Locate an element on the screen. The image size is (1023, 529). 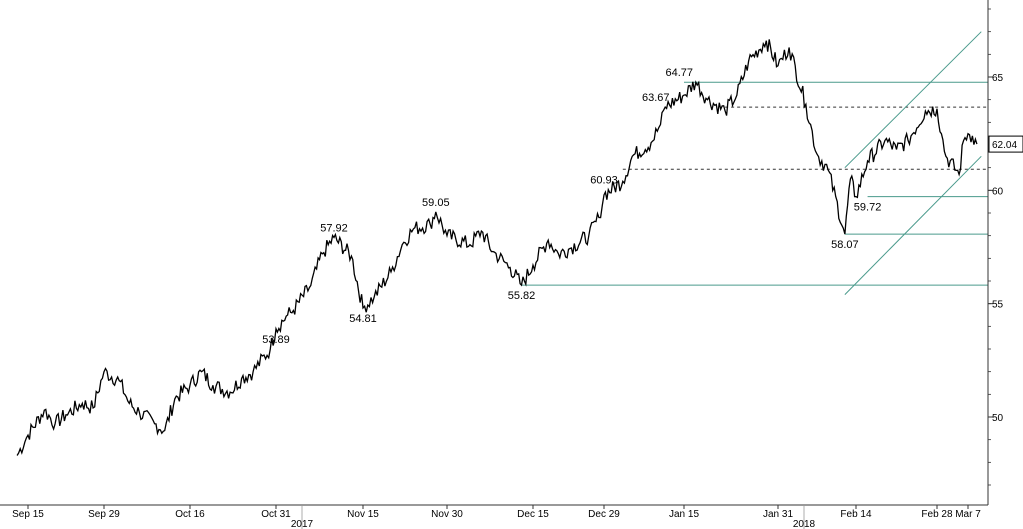
annotation-label-1: 59.05 is located at coordinates (436, 203).